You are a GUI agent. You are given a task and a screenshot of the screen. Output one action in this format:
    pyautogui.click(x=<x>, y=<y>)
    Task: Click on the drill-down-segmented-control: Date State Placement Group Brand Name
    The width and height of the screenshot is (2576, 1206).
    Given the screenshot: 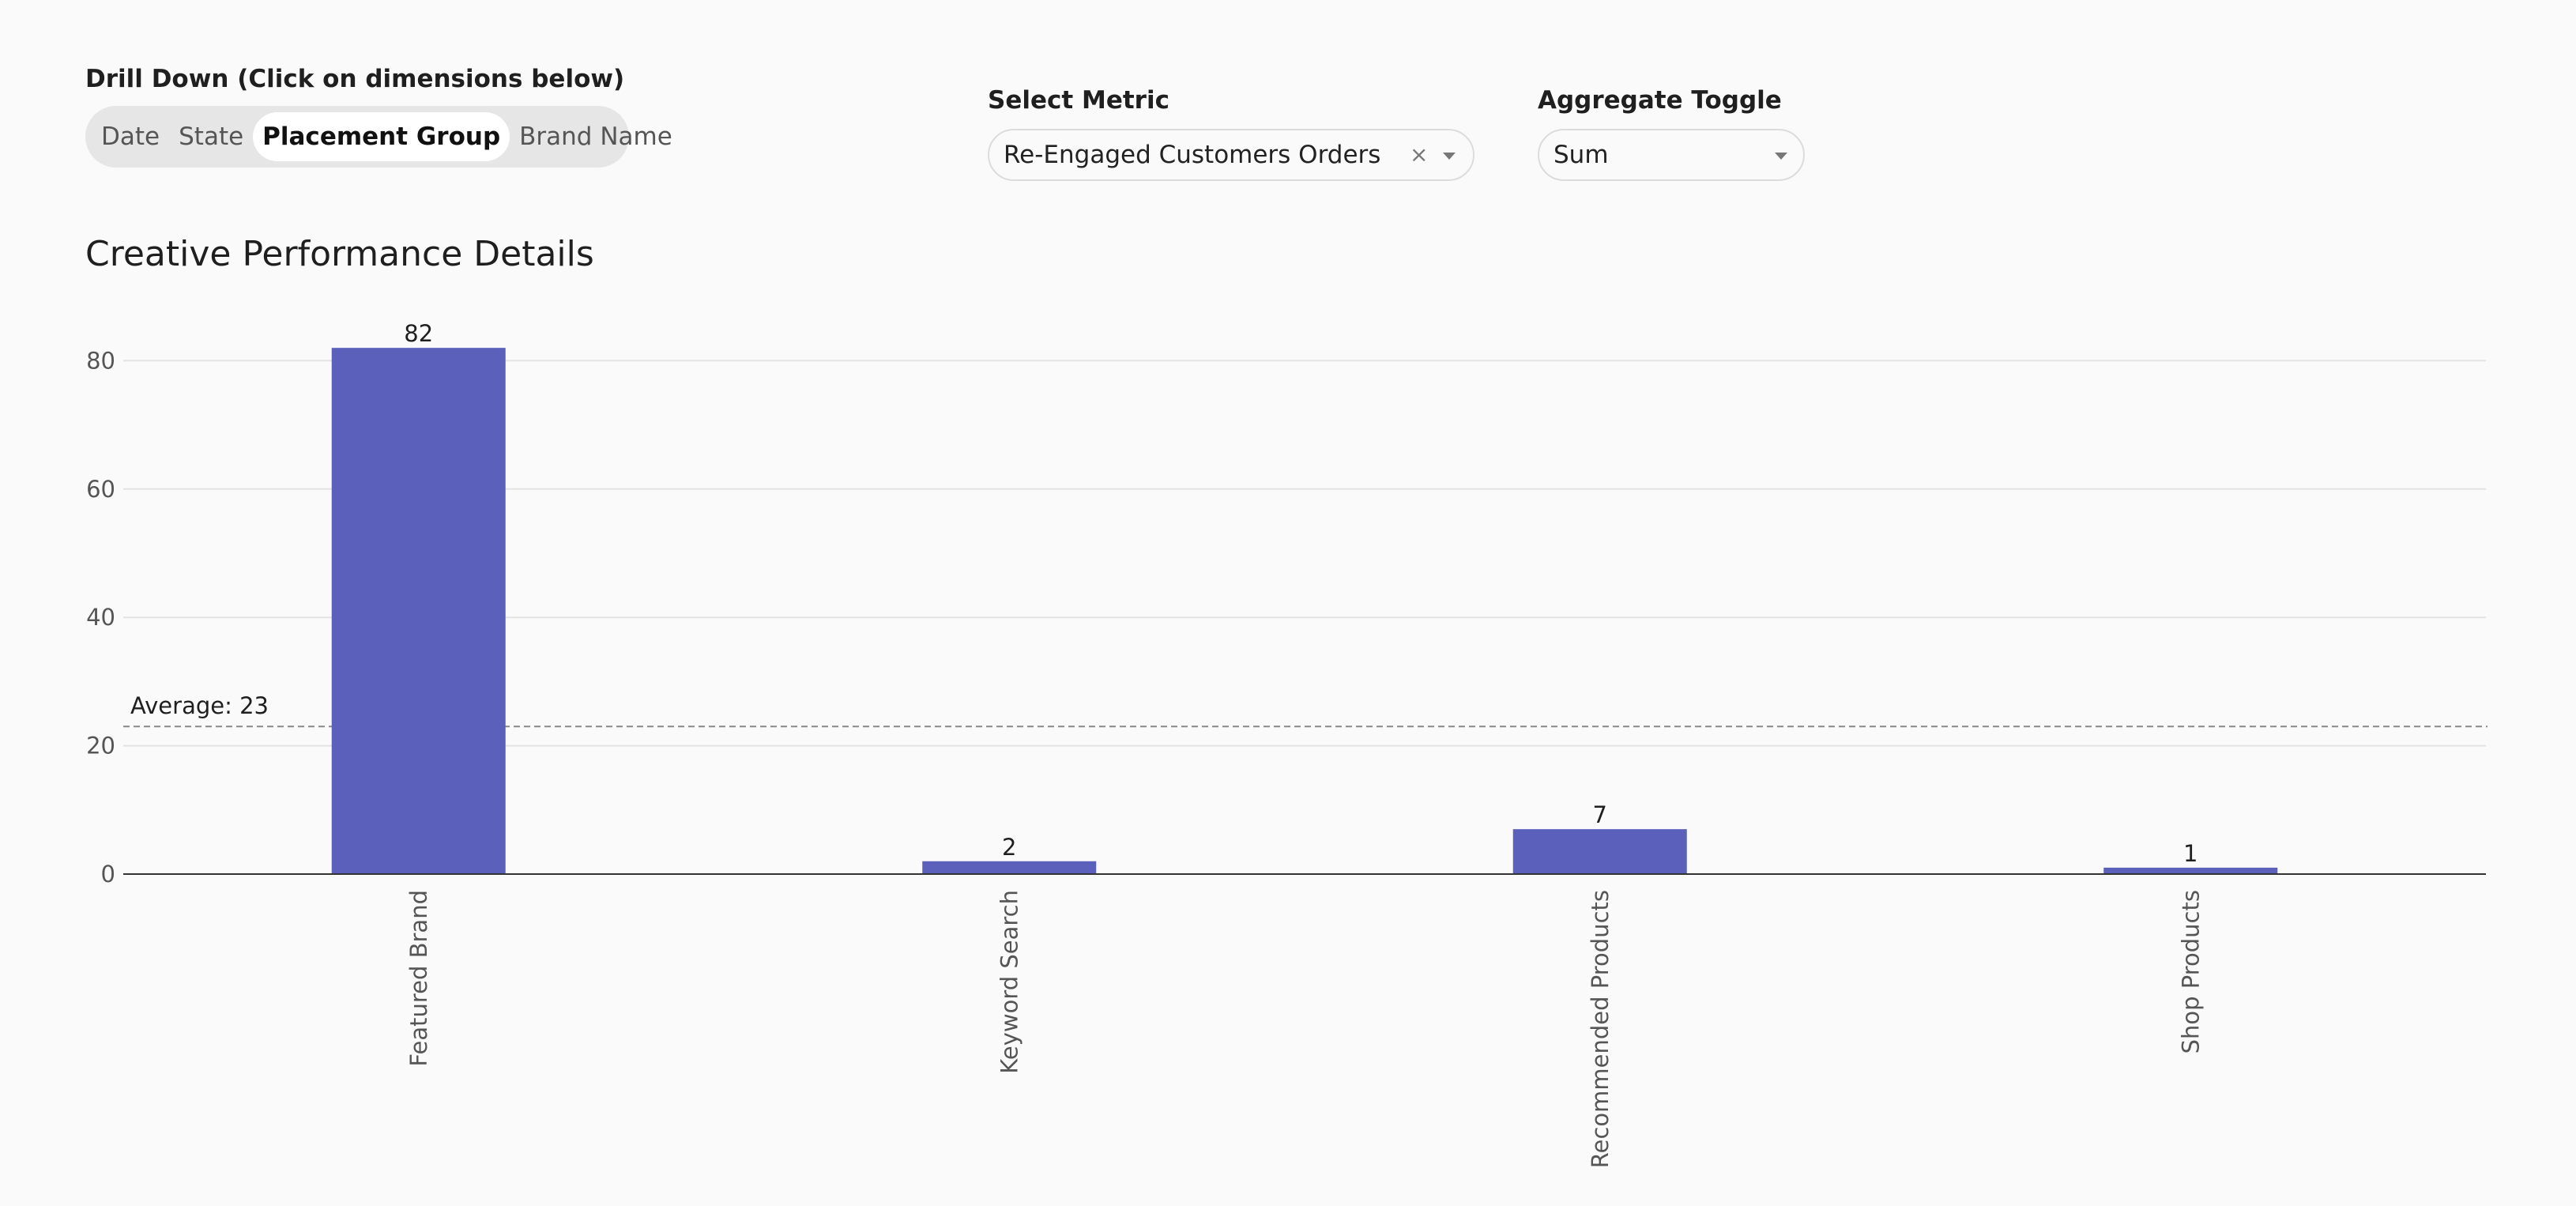 What is the action you would take?
    pyautogui.click(x=378, y=137)
    